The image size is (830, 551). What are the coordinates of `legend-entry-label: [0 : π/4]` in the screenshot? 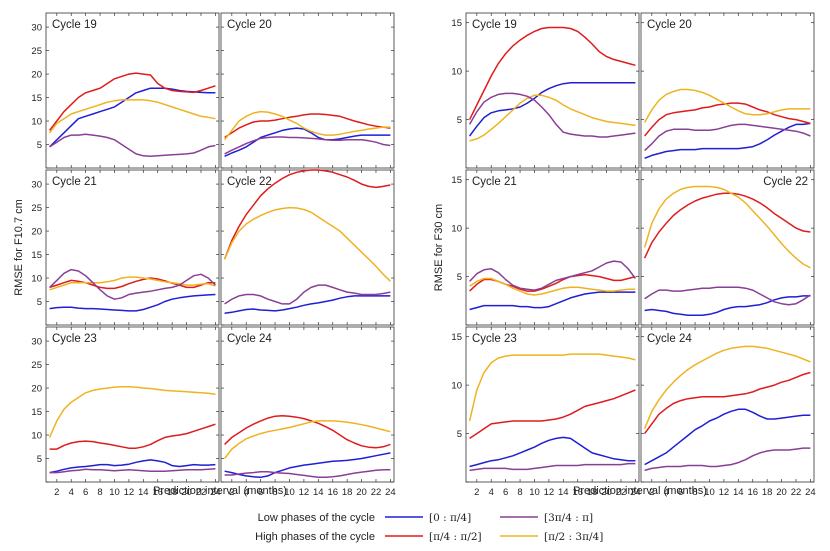 It's located at (450, 518).